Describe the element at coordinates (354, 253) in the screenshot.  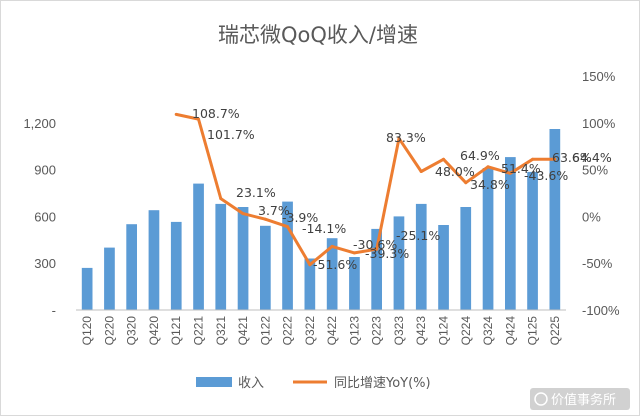
I see `line-point-Q123` at that location.